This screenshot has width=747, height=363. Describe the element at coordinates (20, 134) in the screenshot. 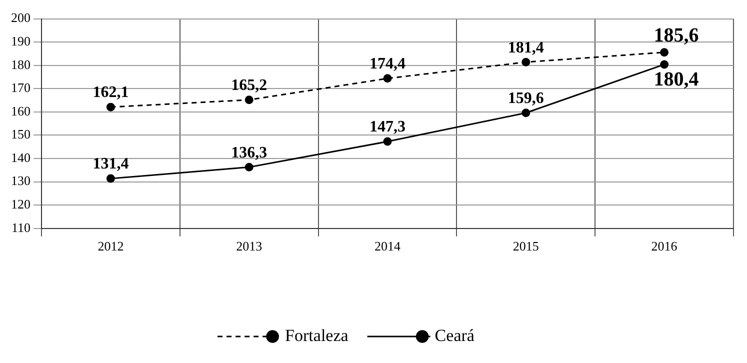

I see `y-tick-label: 150` at that location.